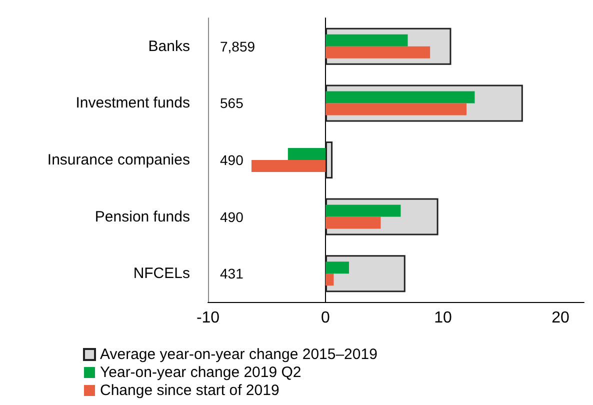 This screenshot has width=593, height=405. I want to click on annotation: 431, so click(232, 274).